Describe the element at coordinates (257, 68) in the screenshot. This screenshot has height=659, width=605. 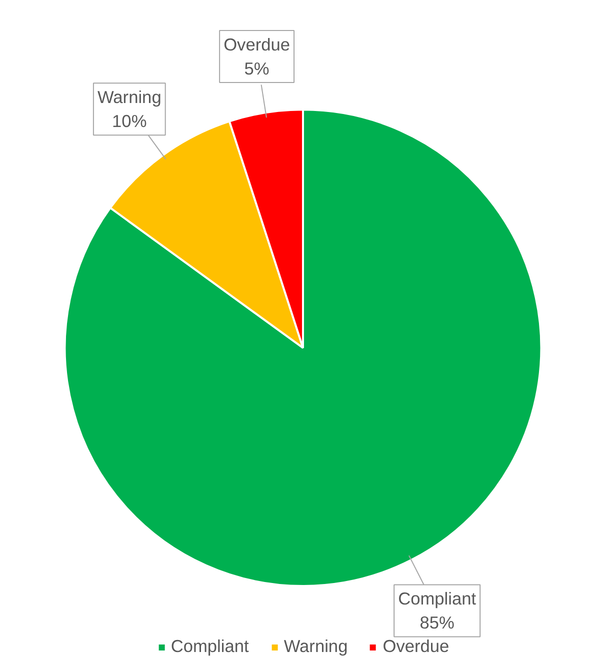
I see `data-label: 5%` at that location.